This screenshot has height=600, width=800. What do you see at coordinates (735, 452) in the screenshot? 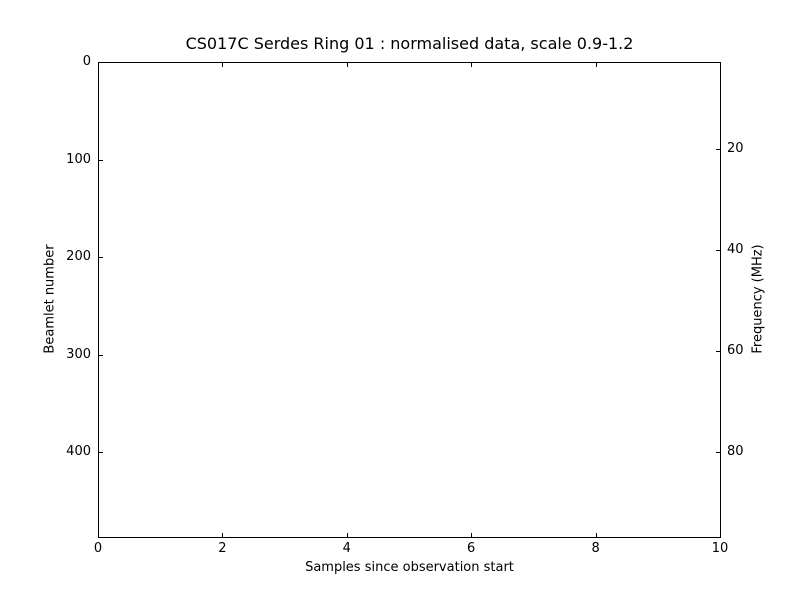
I see `y-axis-right-tick-label: 80` at bounding box center [735, 452].